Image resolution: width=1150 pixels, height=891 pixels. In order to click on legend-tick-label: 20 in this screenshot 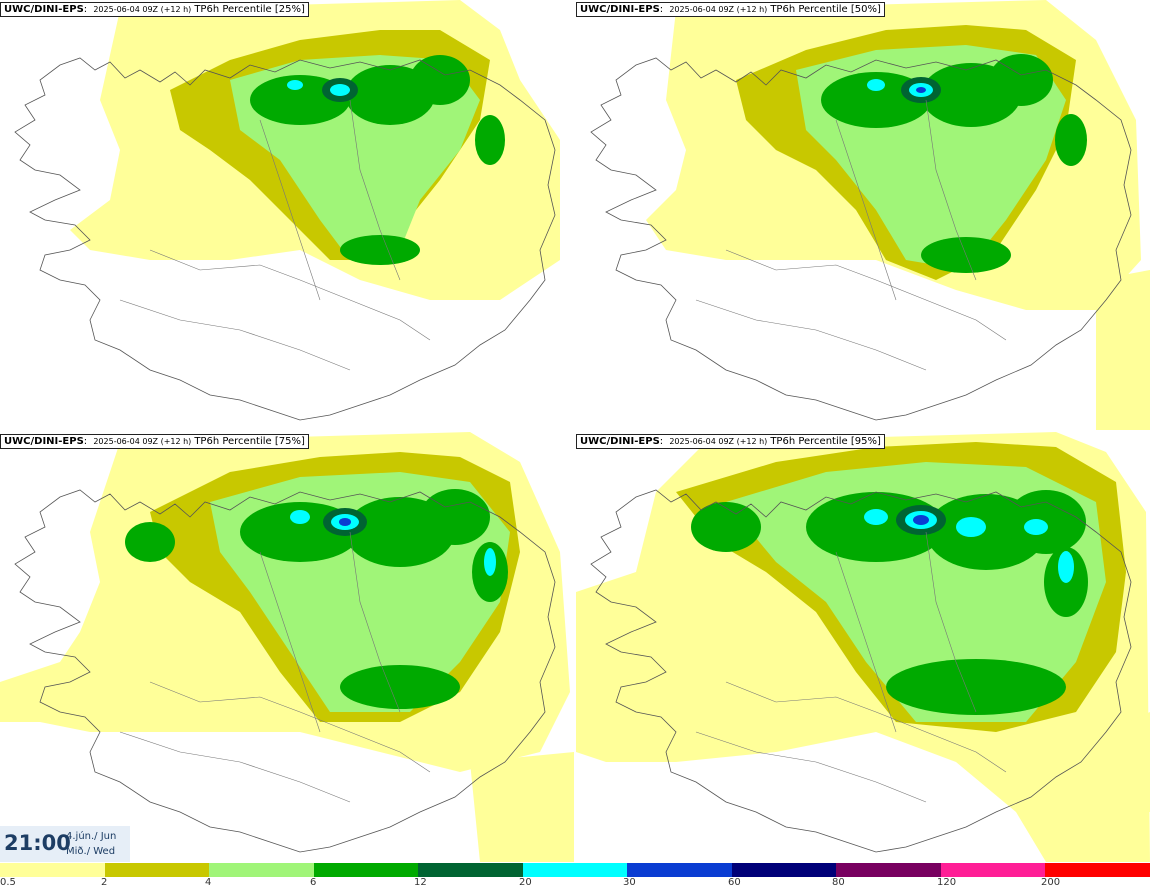, I will do `click(525, 882)`.